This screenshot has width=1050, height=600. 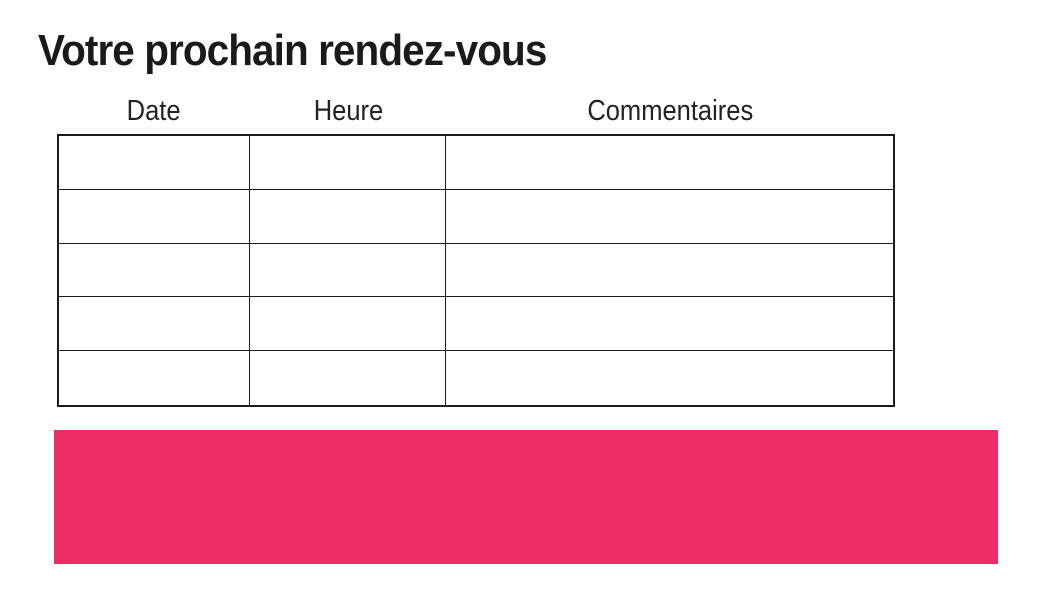 I want to click on column-header-heure: Heure, so click(x=348, y=110).